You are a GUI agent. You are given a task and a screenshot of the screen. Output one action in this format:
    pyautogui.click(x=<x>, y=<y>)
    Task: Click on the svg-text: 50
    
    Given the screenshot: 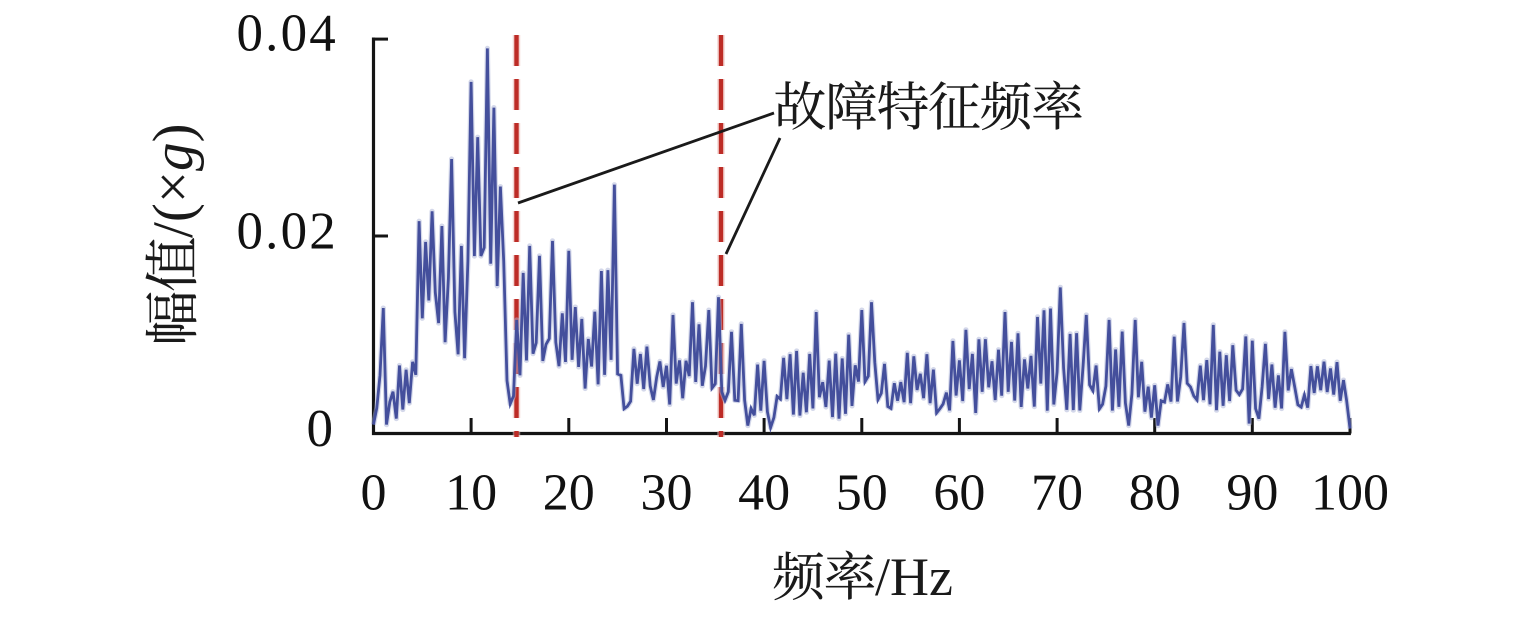 What is the action you would take?
    pyautogui.click(x=862, y=493)
    